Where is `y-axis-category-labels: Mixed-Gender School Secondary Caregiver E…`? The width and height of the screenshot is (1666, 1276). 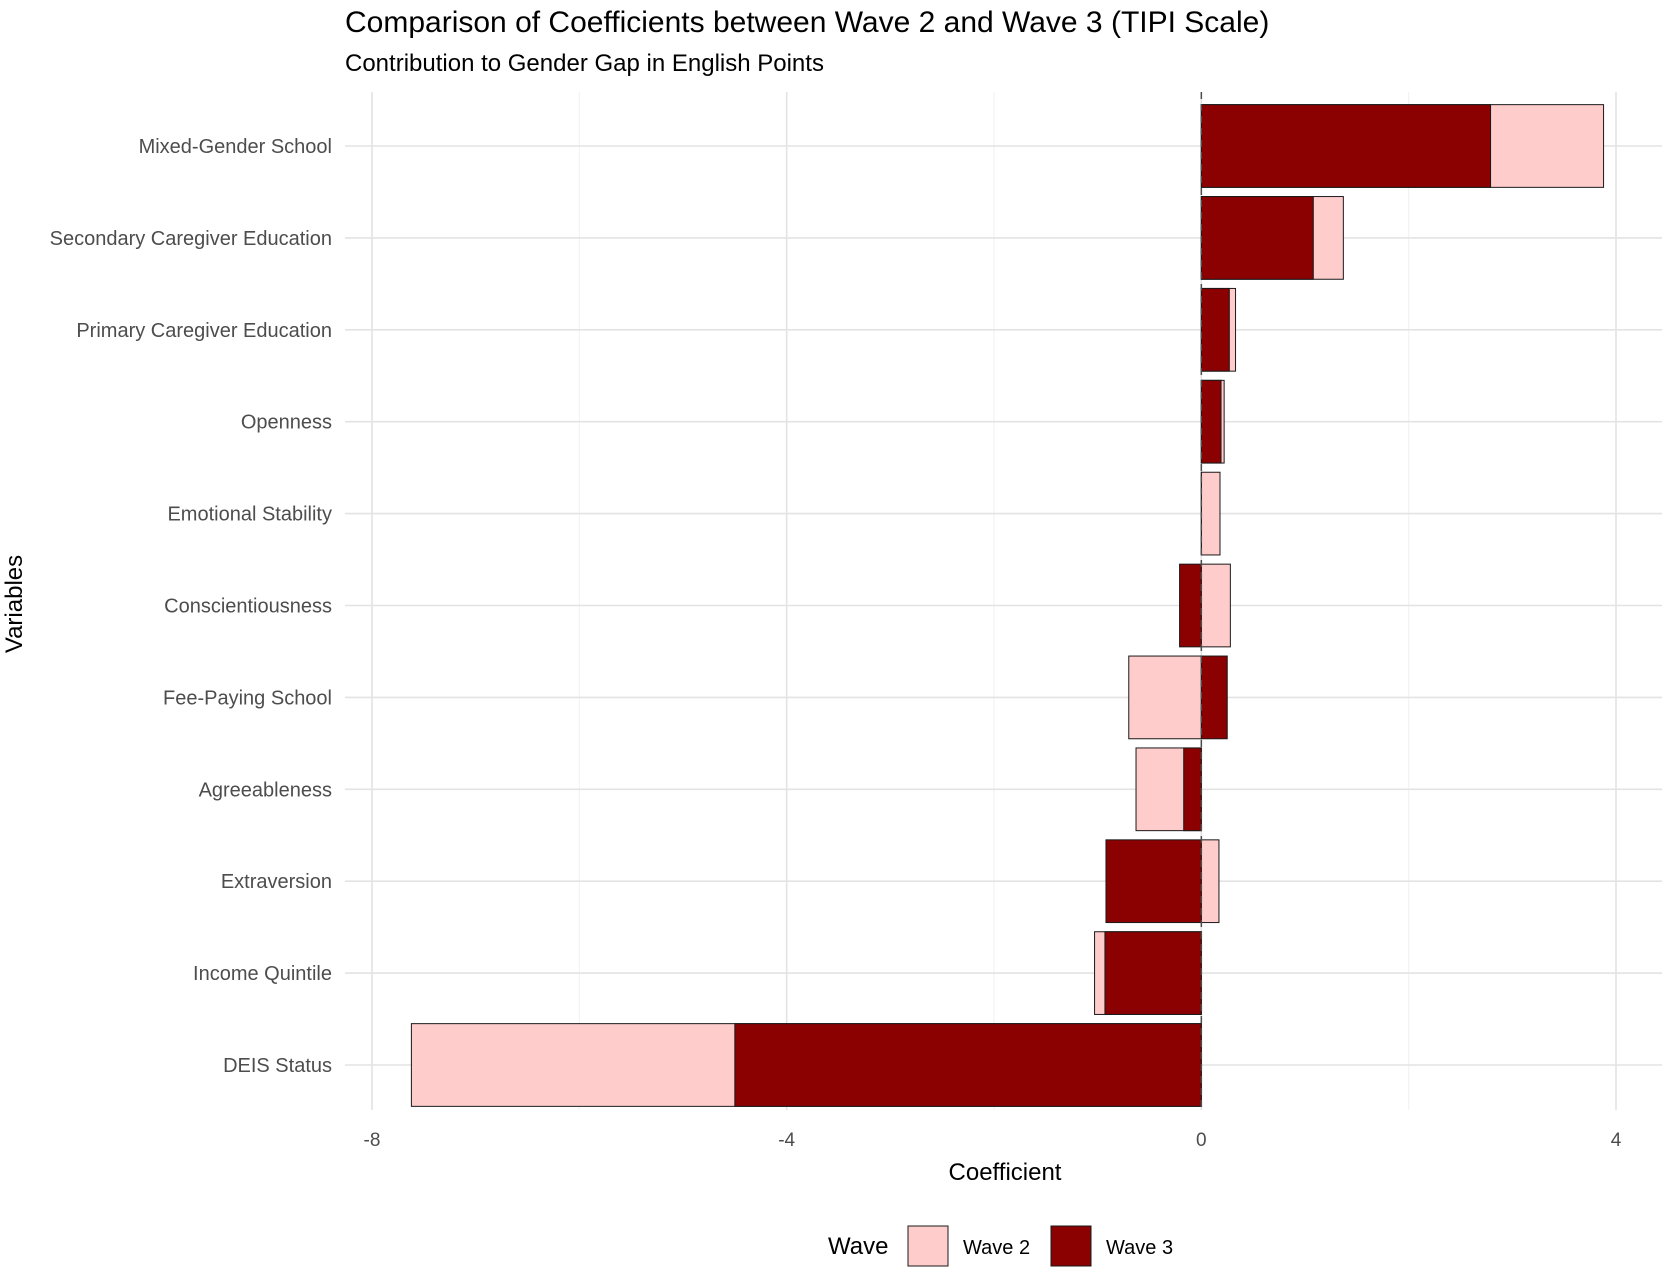
y-axis-category-labels: Mixed-Gender School Secondary Caregiver E… is located at coordinates (191, 606).